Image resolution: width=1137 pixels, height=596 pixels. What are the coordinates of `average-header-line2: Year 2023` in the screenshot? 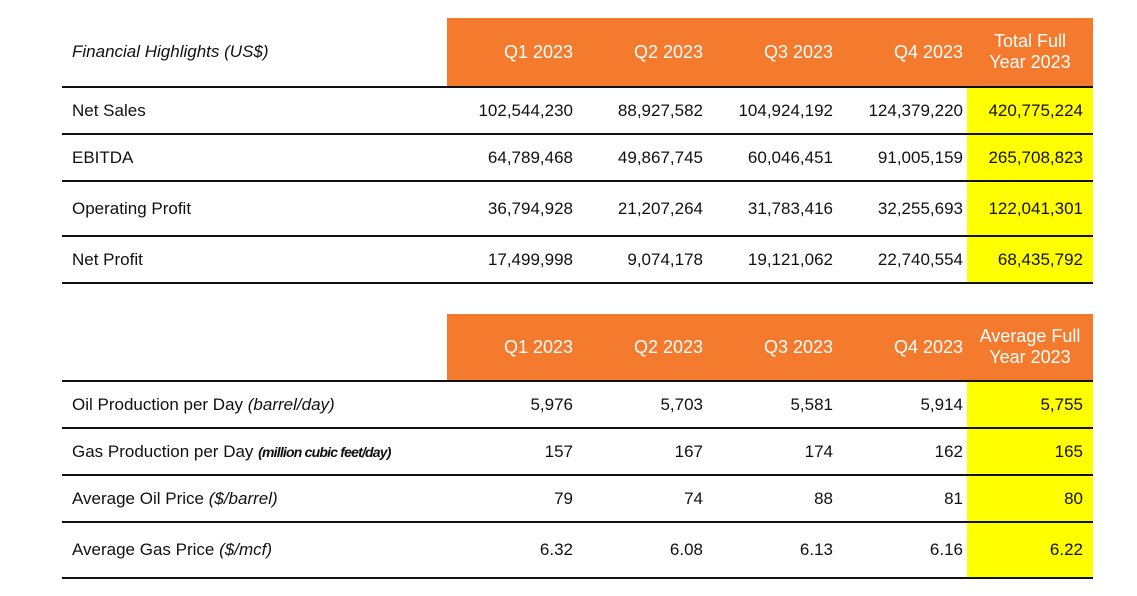 It's located at (1030, 357).